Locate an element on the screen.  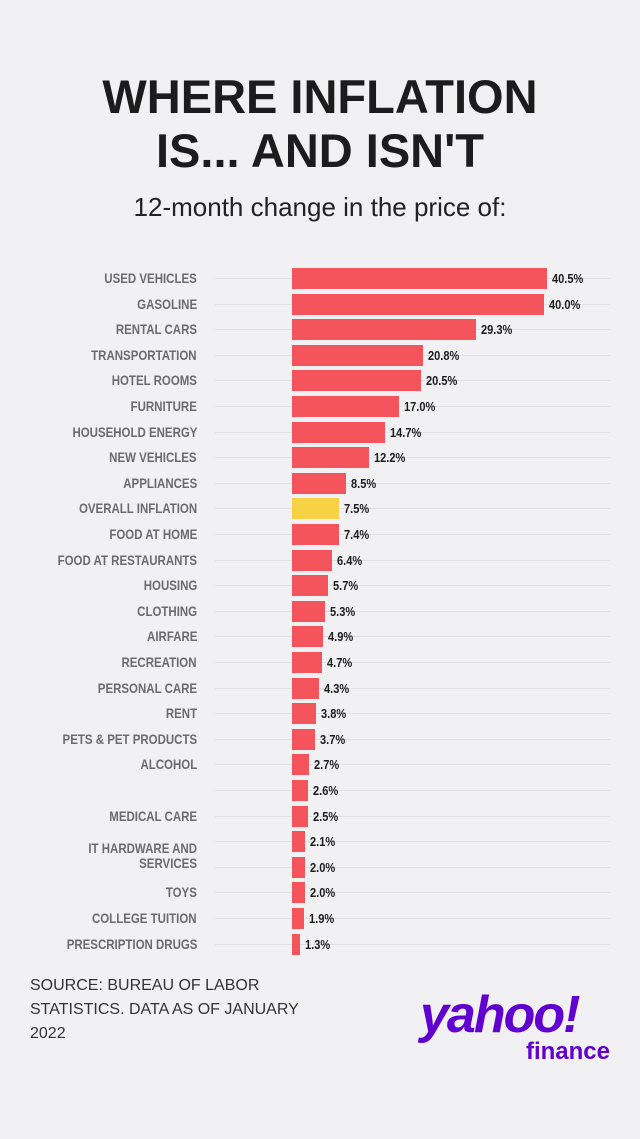
value-label: 17.0% is located at coordinates (420, 406).